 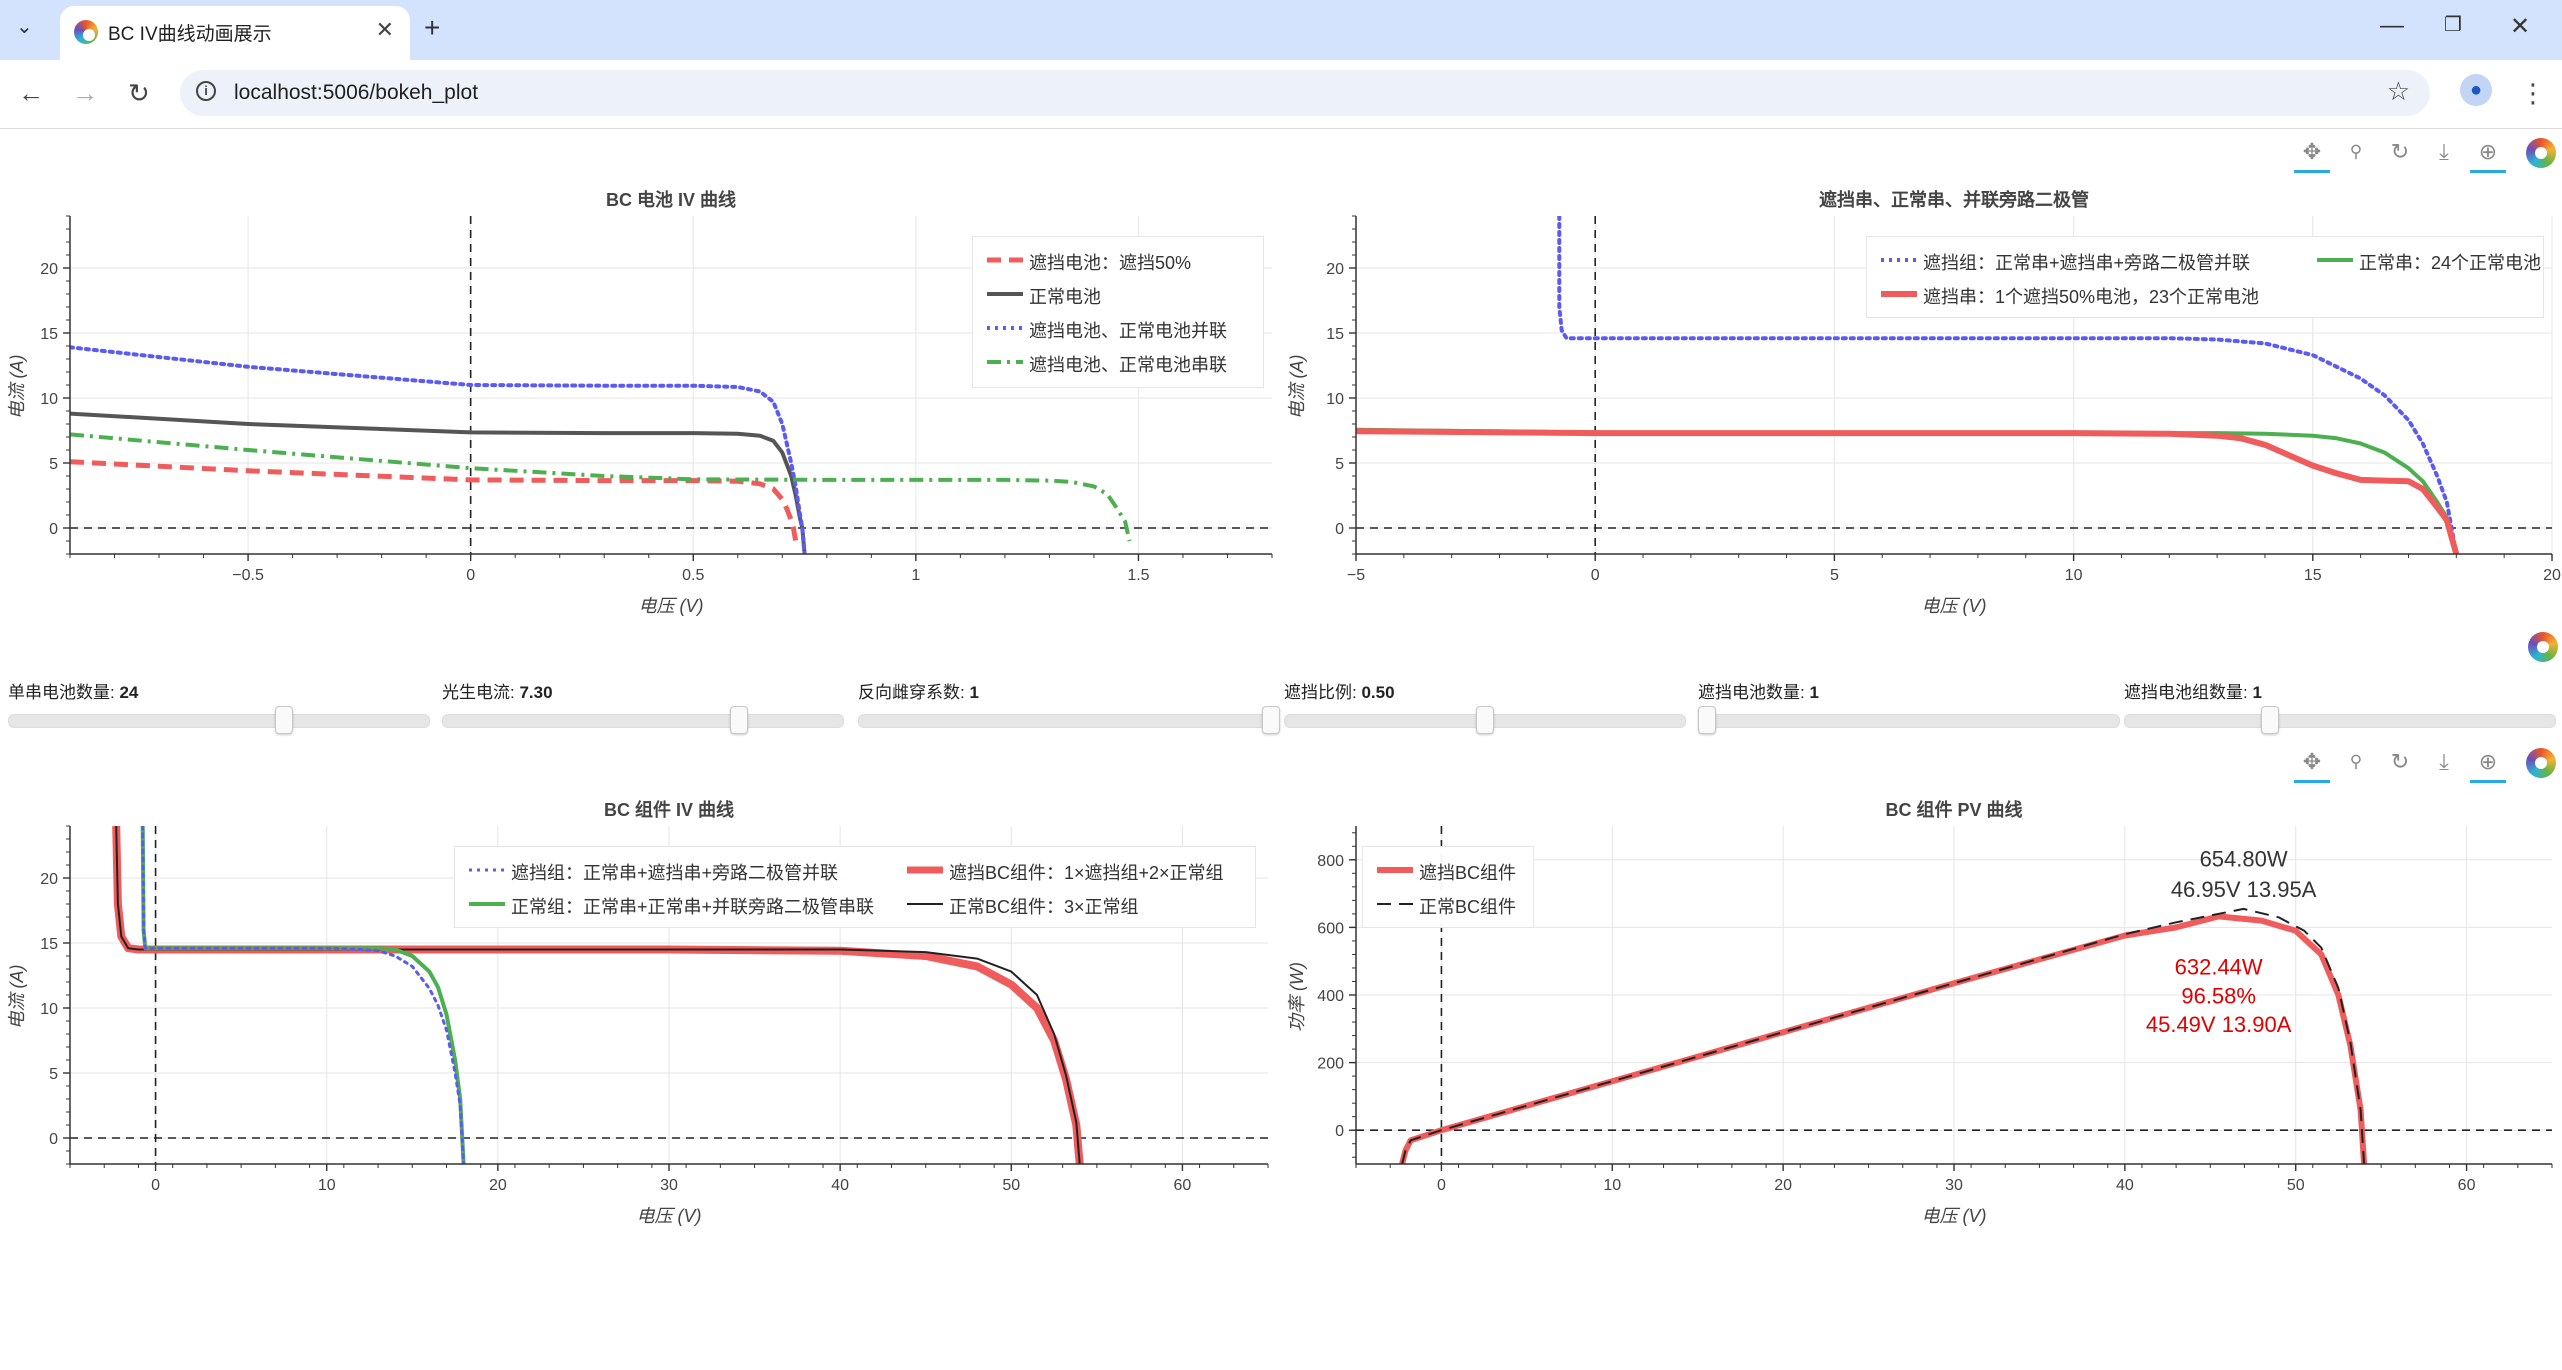 What do you see at coordinates (1330, 1064) in the screenshot?
I see `y-tick-label: 200` at bounding box center [1330, 1064].